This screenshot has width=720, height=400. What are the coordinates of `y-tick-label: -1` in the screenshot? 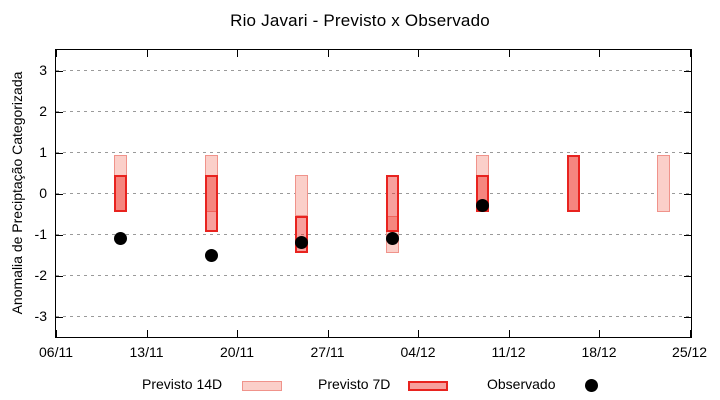 It's located at (40, 233).